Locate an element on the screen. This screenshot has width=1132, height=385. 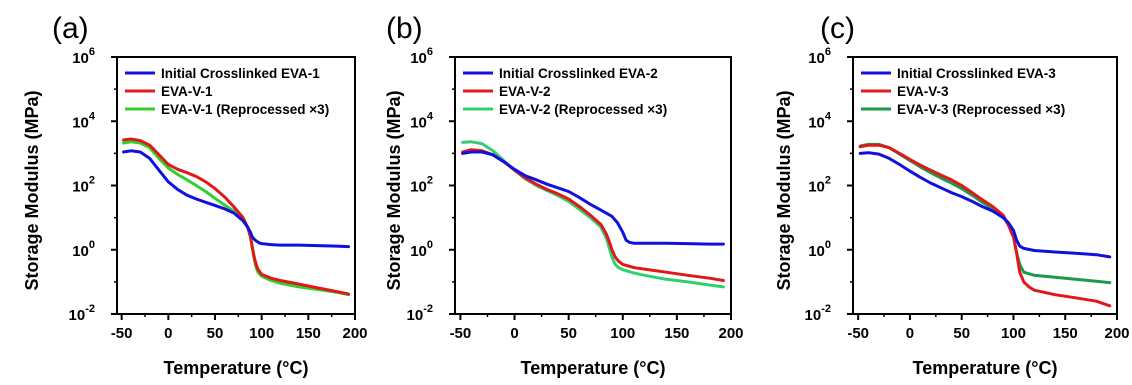
panel-label: (b) is located at coordinates (404, 28).